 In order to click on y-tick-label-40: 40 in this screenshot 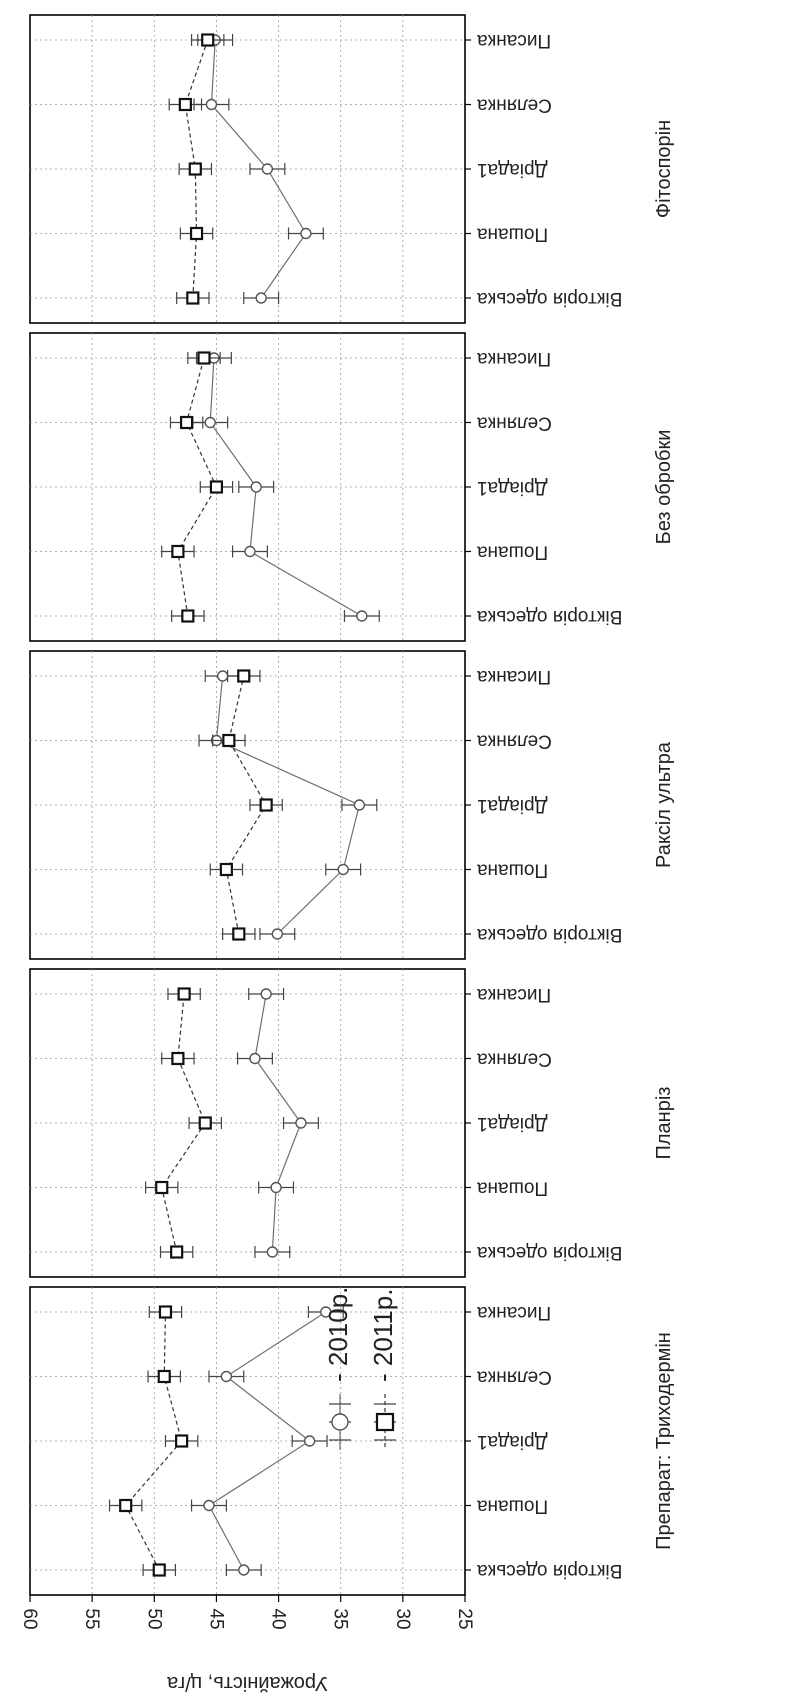, I will do `click(278, 1618)`.